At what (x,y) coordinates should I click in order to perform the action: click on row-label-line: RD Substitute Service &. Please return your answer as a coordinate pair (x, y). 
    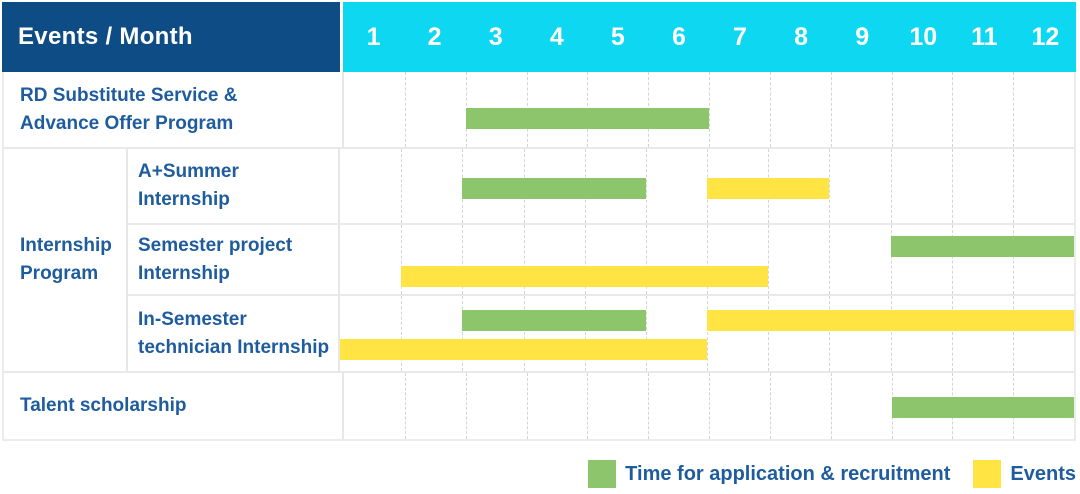
    Looking at the image, I should click on (129, 95).